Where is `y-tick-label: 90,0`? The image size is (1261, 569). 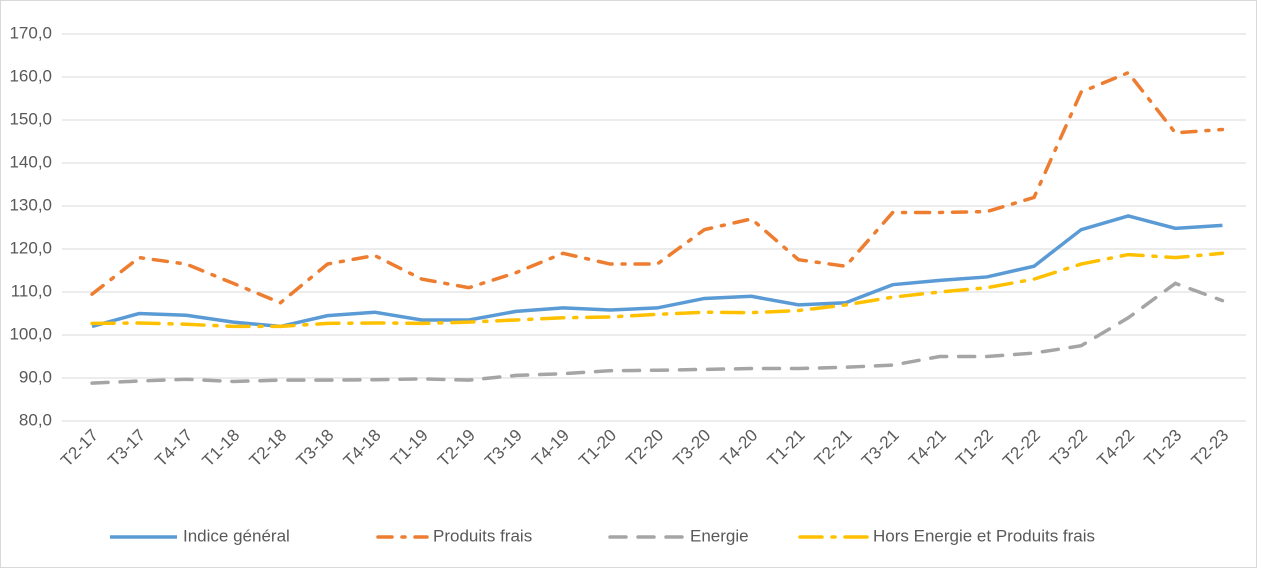
y-tick-label: 90,0 is located at coordinates (35, 376).